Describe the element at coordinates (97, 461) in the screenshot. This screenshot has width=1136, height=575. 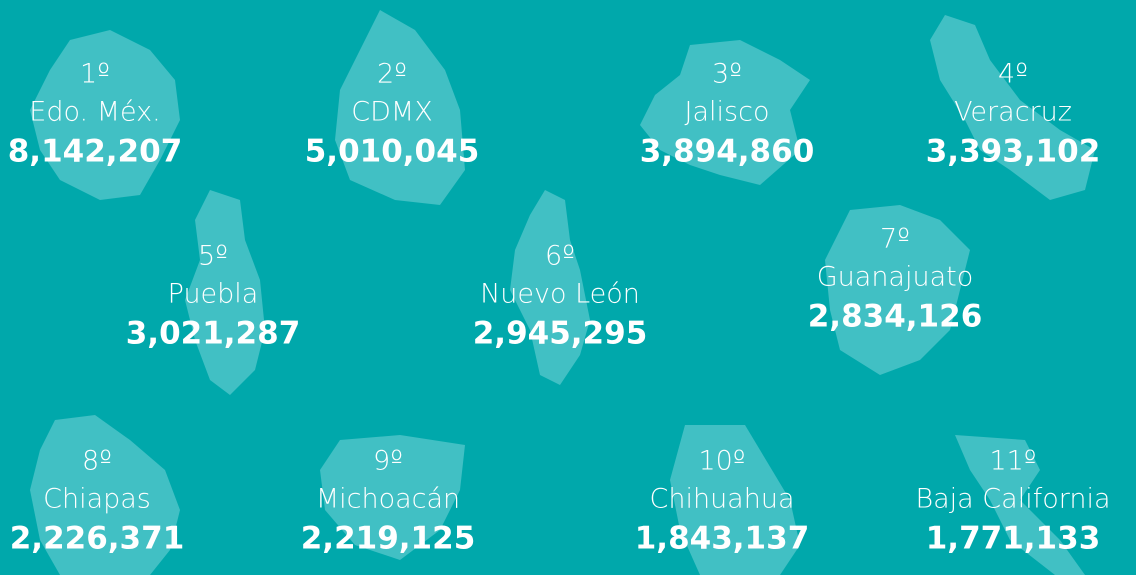
I see `rank: 8º` at that location.